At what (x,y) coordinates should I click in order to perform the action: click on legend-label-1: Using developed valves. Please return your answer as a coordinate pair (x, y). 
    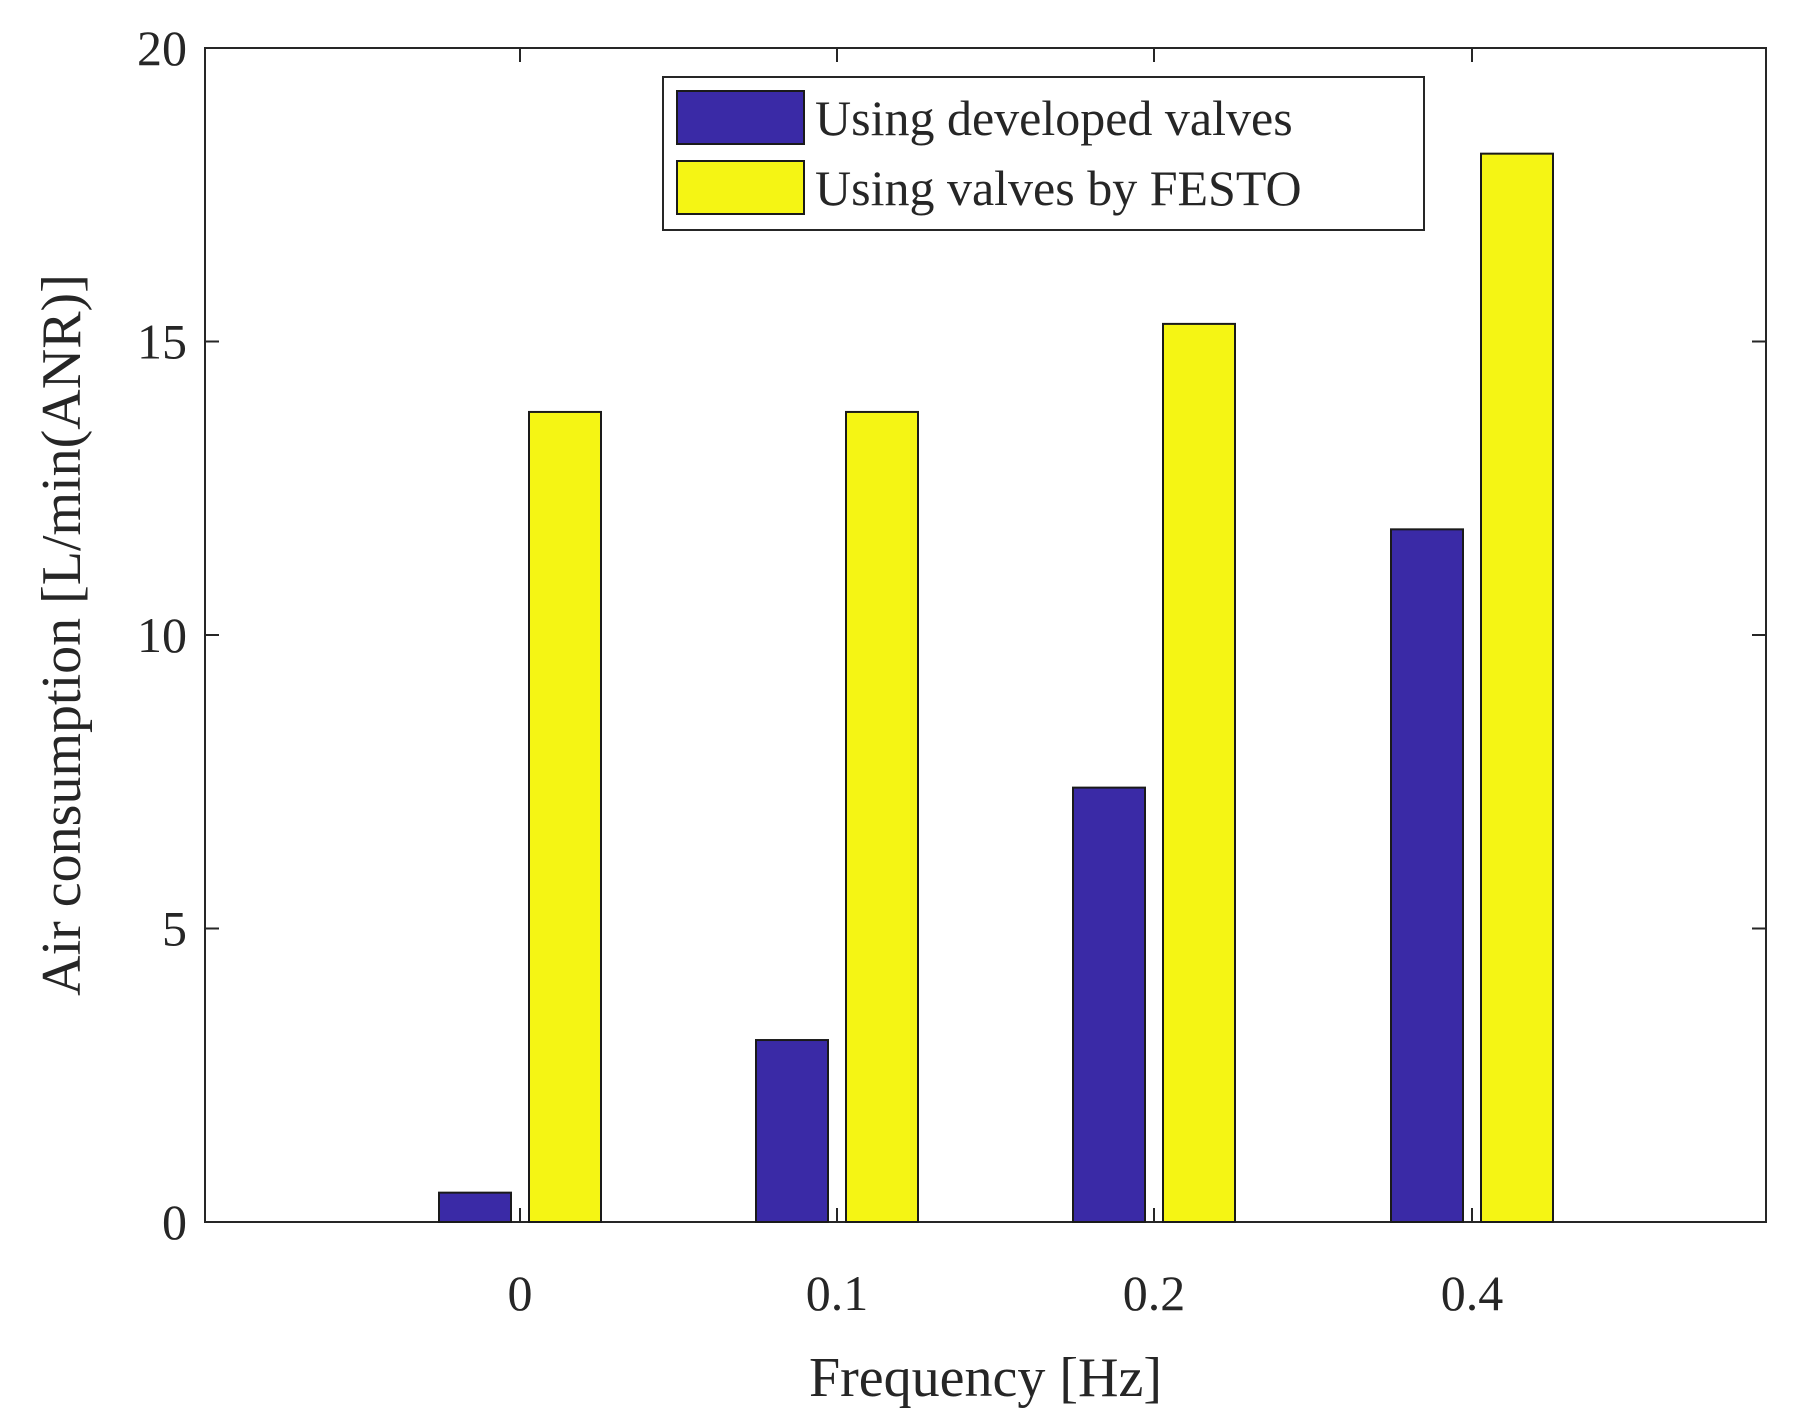
    Looking at the image, I should click on (1054, 118).